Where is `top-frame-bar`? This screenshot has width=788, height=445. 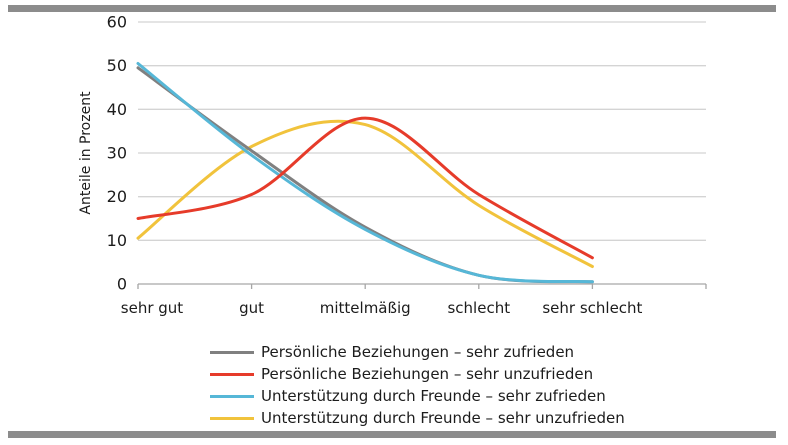
top-frame-bar is located at coordinates (392, 8).